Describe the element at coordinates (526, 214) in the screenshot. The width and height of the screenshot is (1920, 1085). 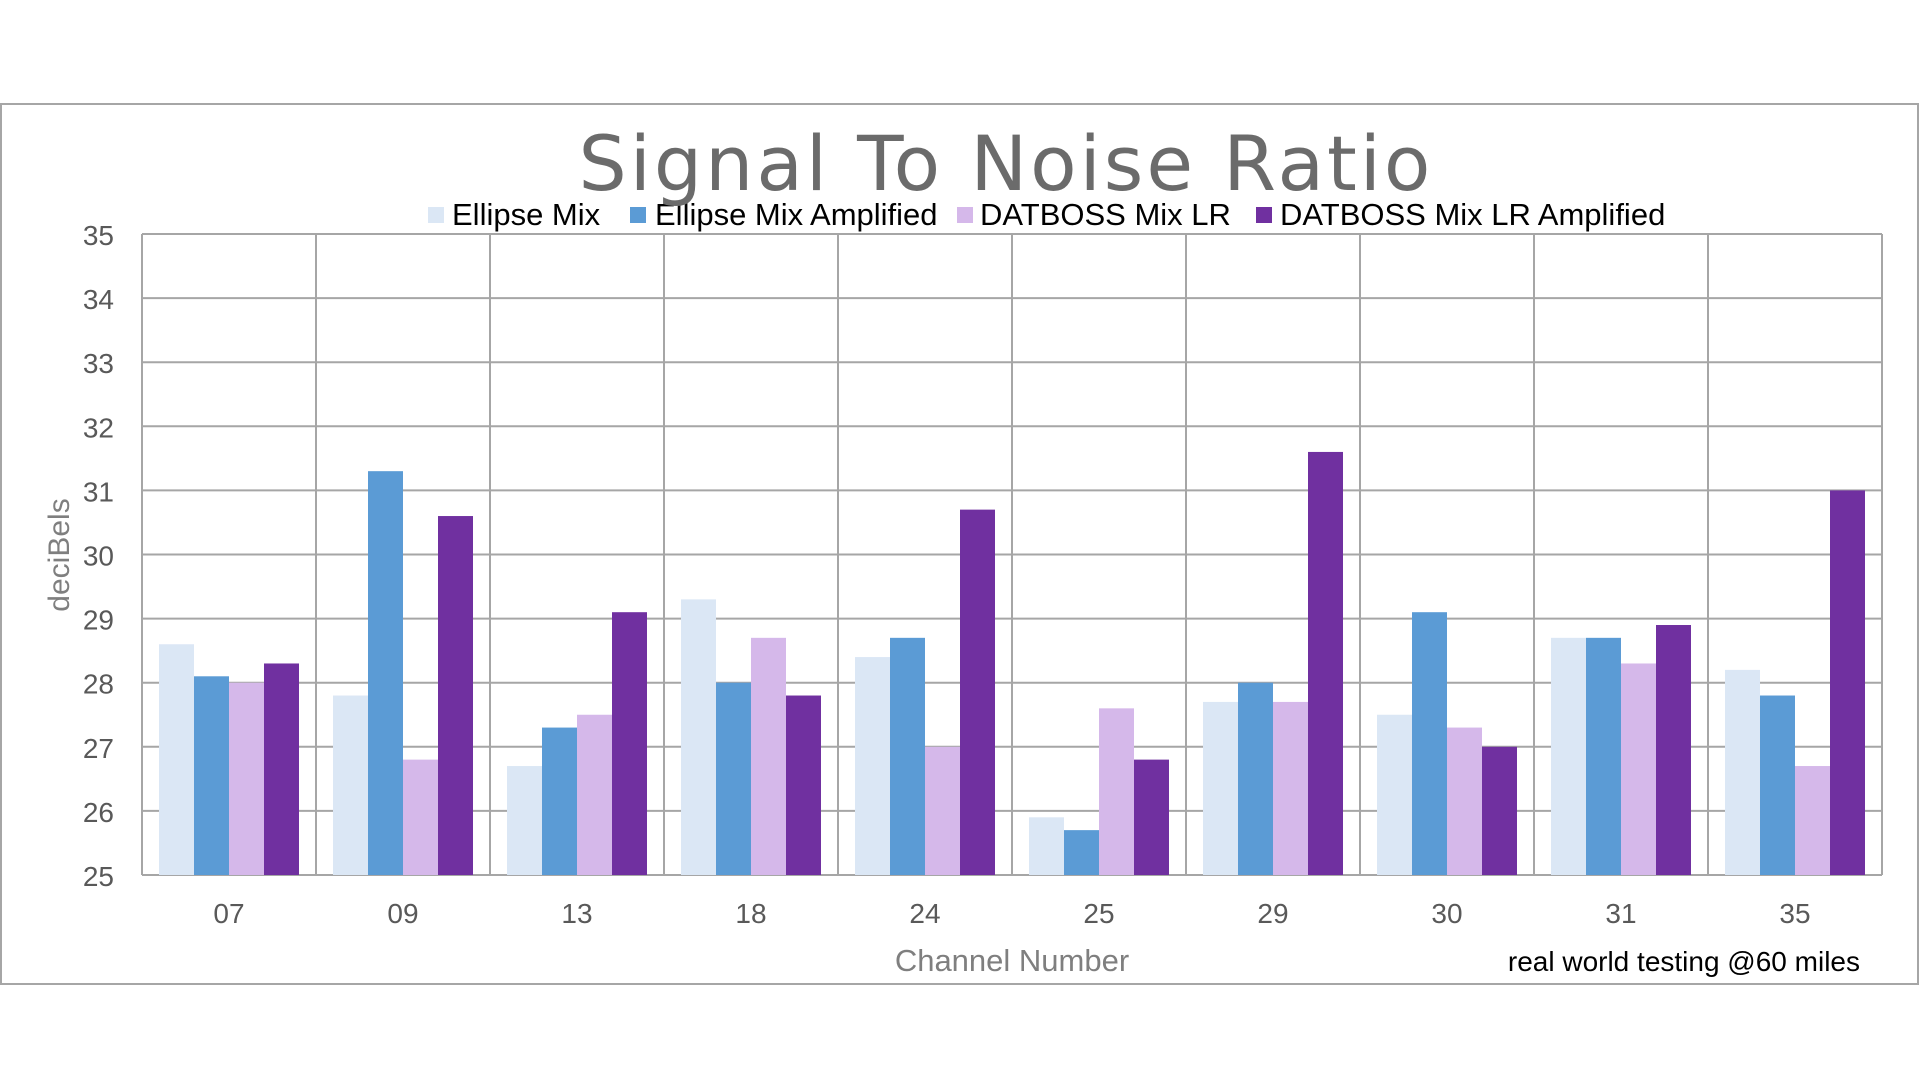
I see `legend-label: Ellipse Mix` at that location.